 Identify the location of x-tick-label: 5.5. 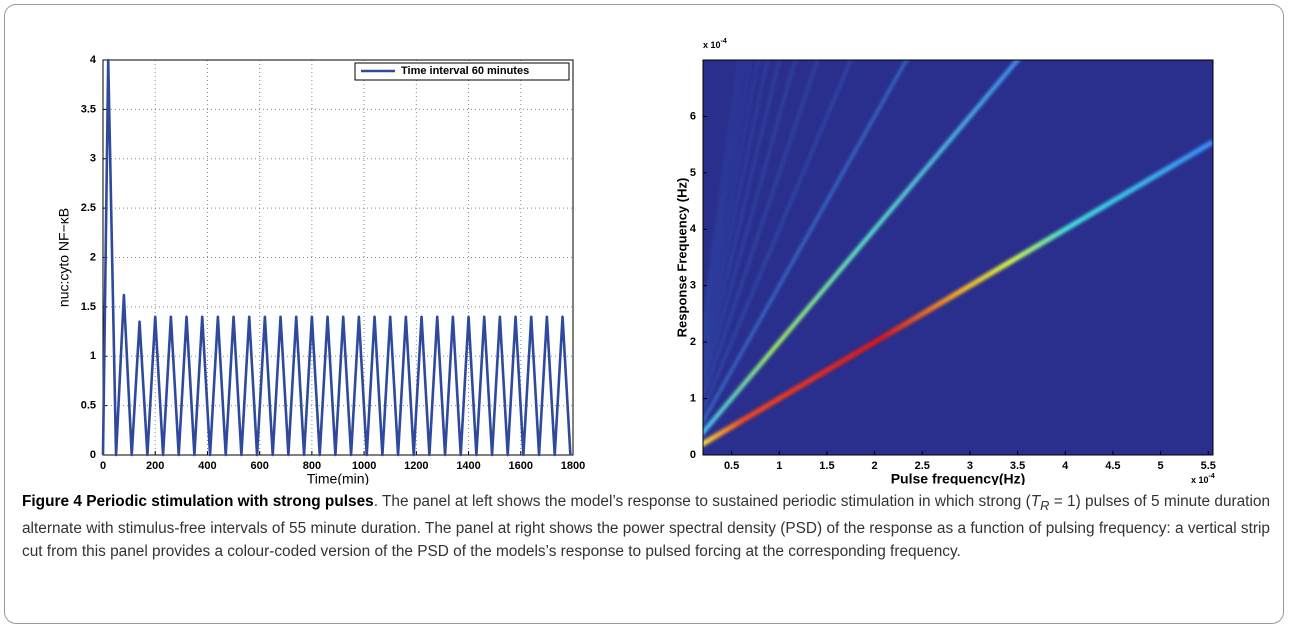
(1208, 466).